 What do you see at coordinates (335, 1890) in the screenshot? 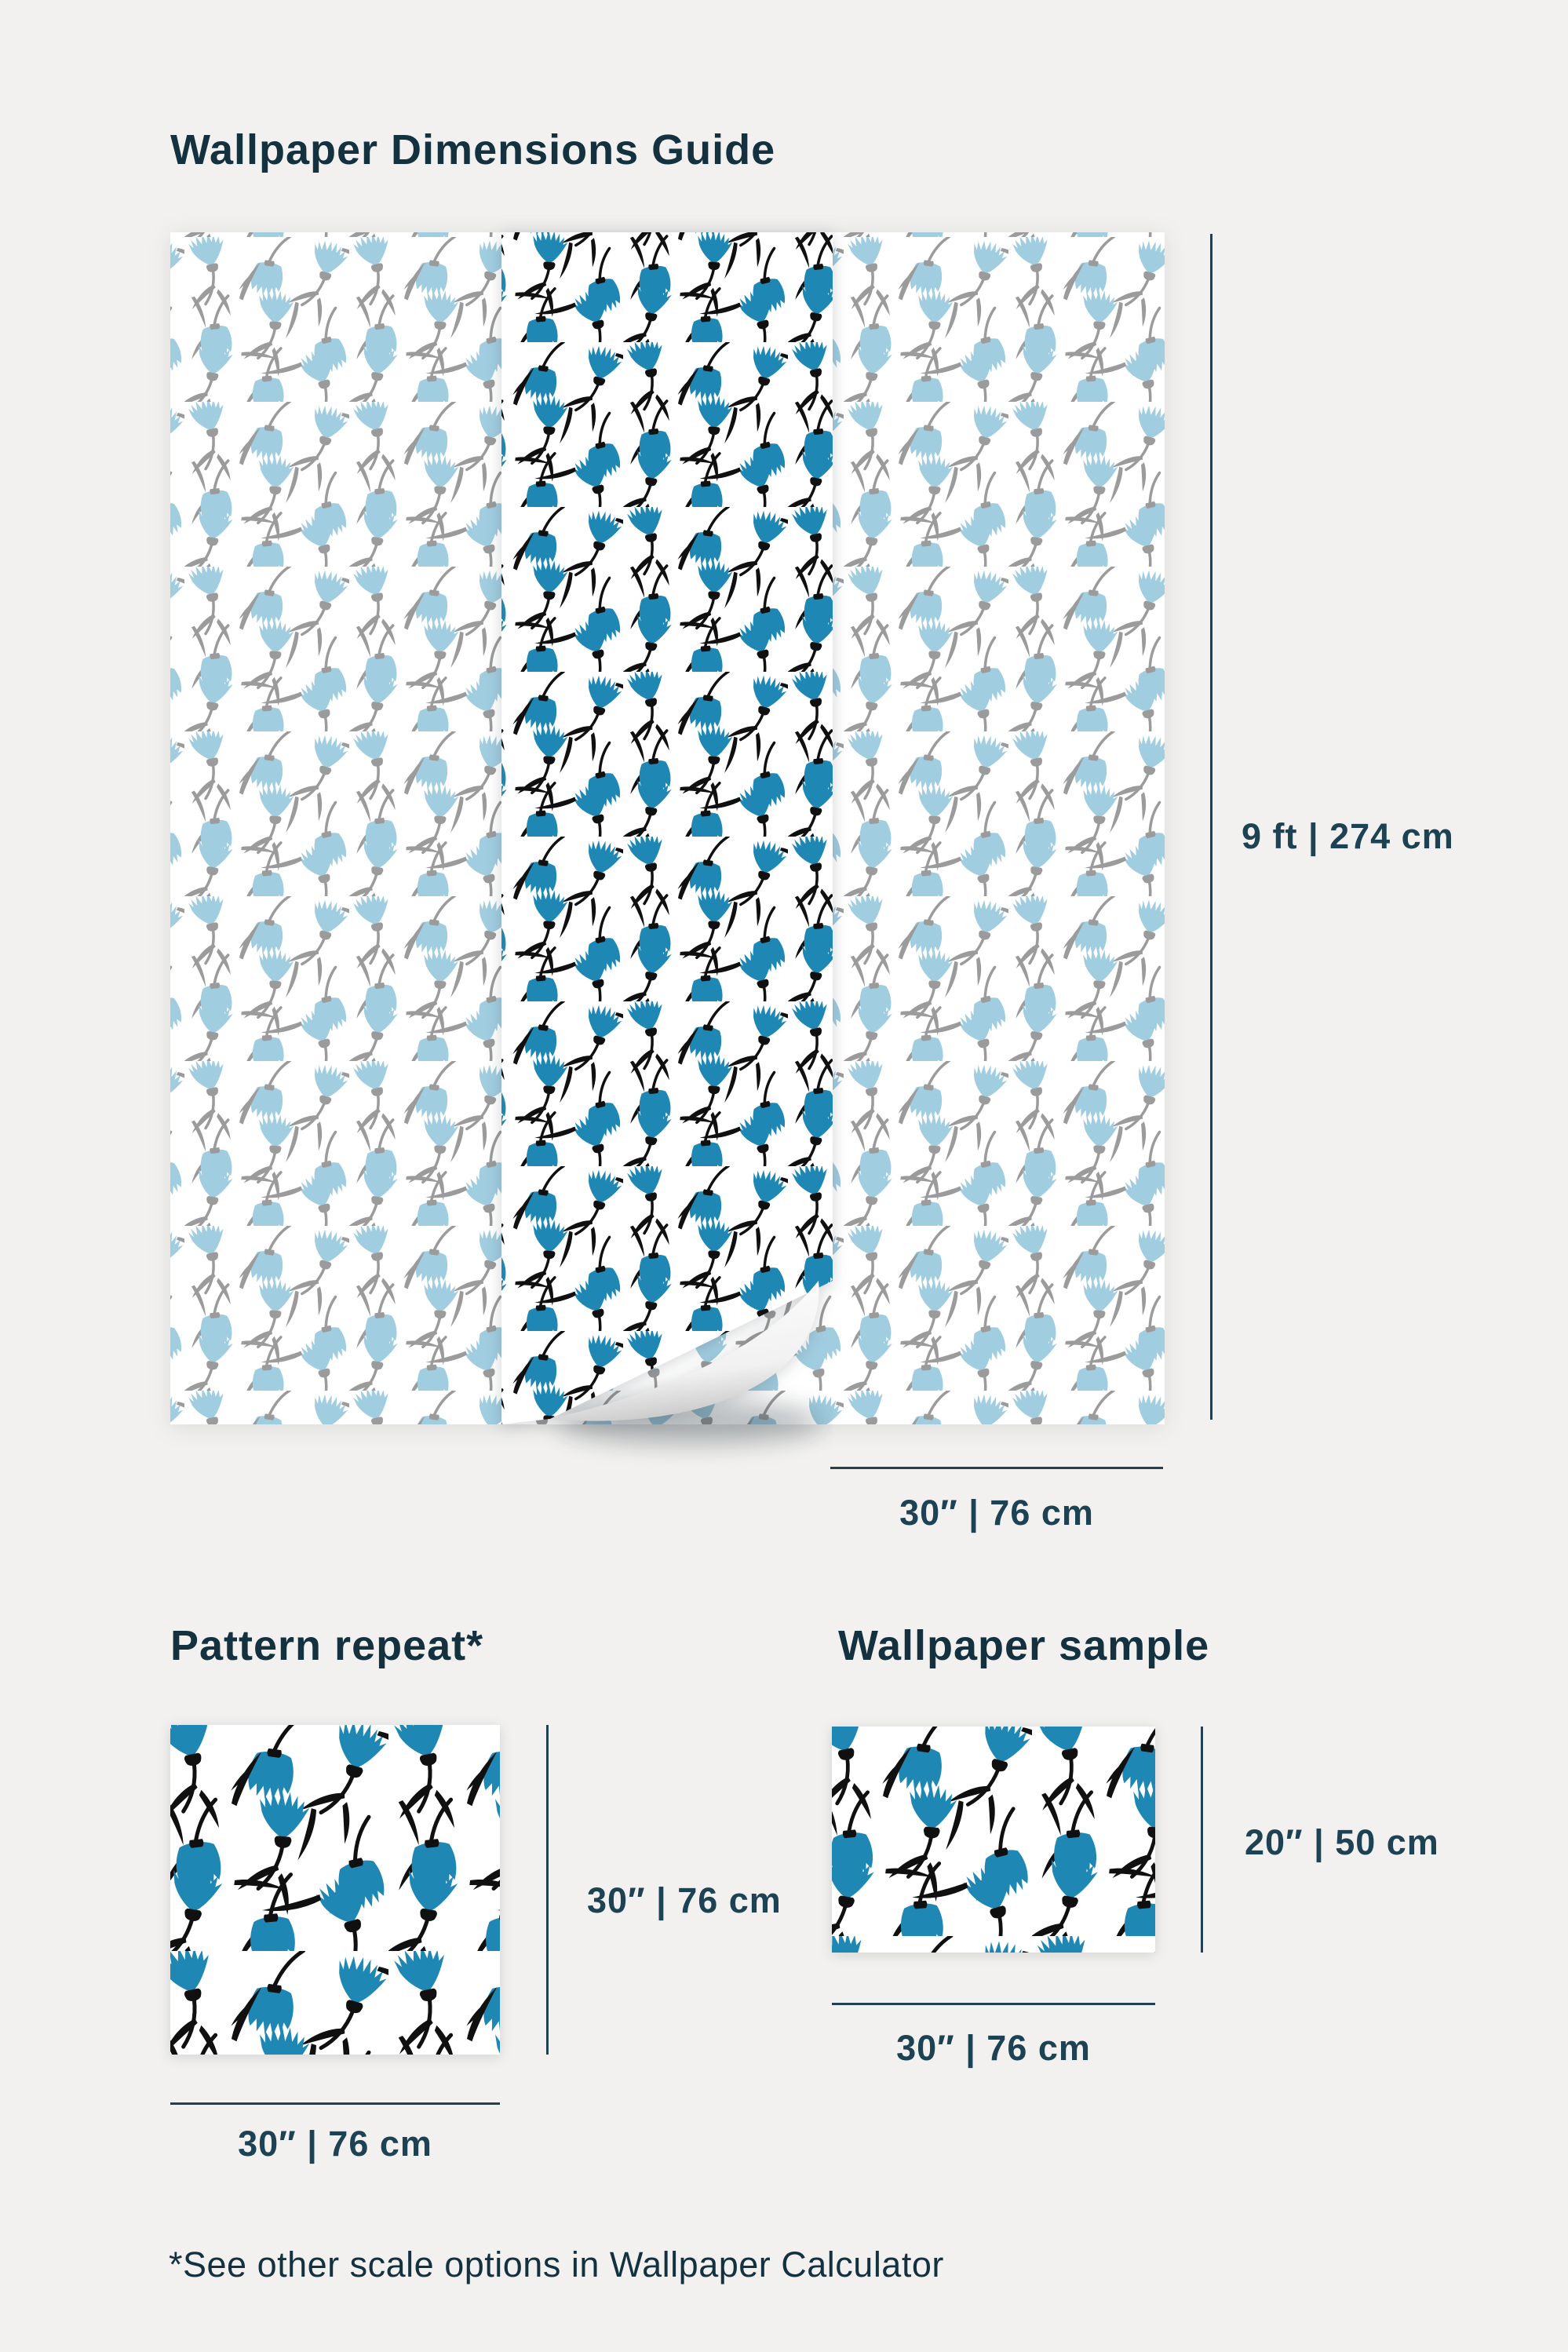
I see `pattern-repeat-swatch` at bounding box center [335, 1890].